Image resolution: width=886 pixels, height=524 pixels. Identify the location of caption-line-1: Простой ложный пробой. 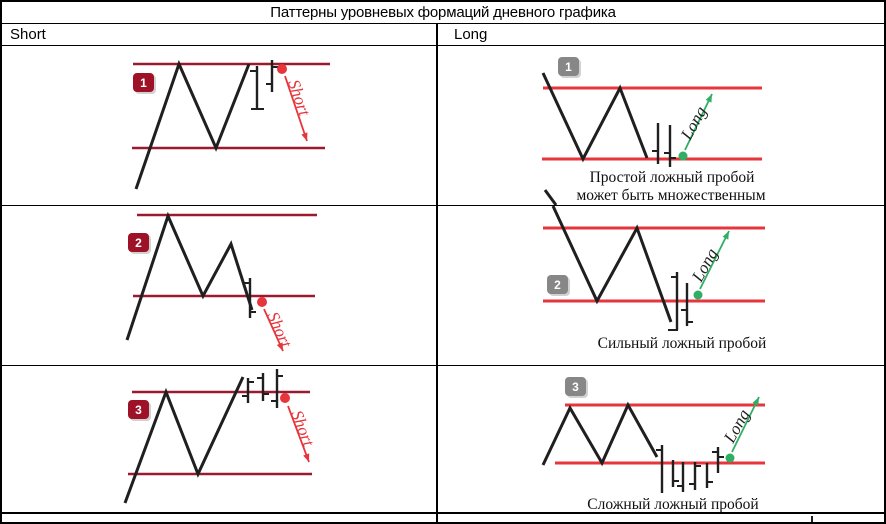
(672, 177).